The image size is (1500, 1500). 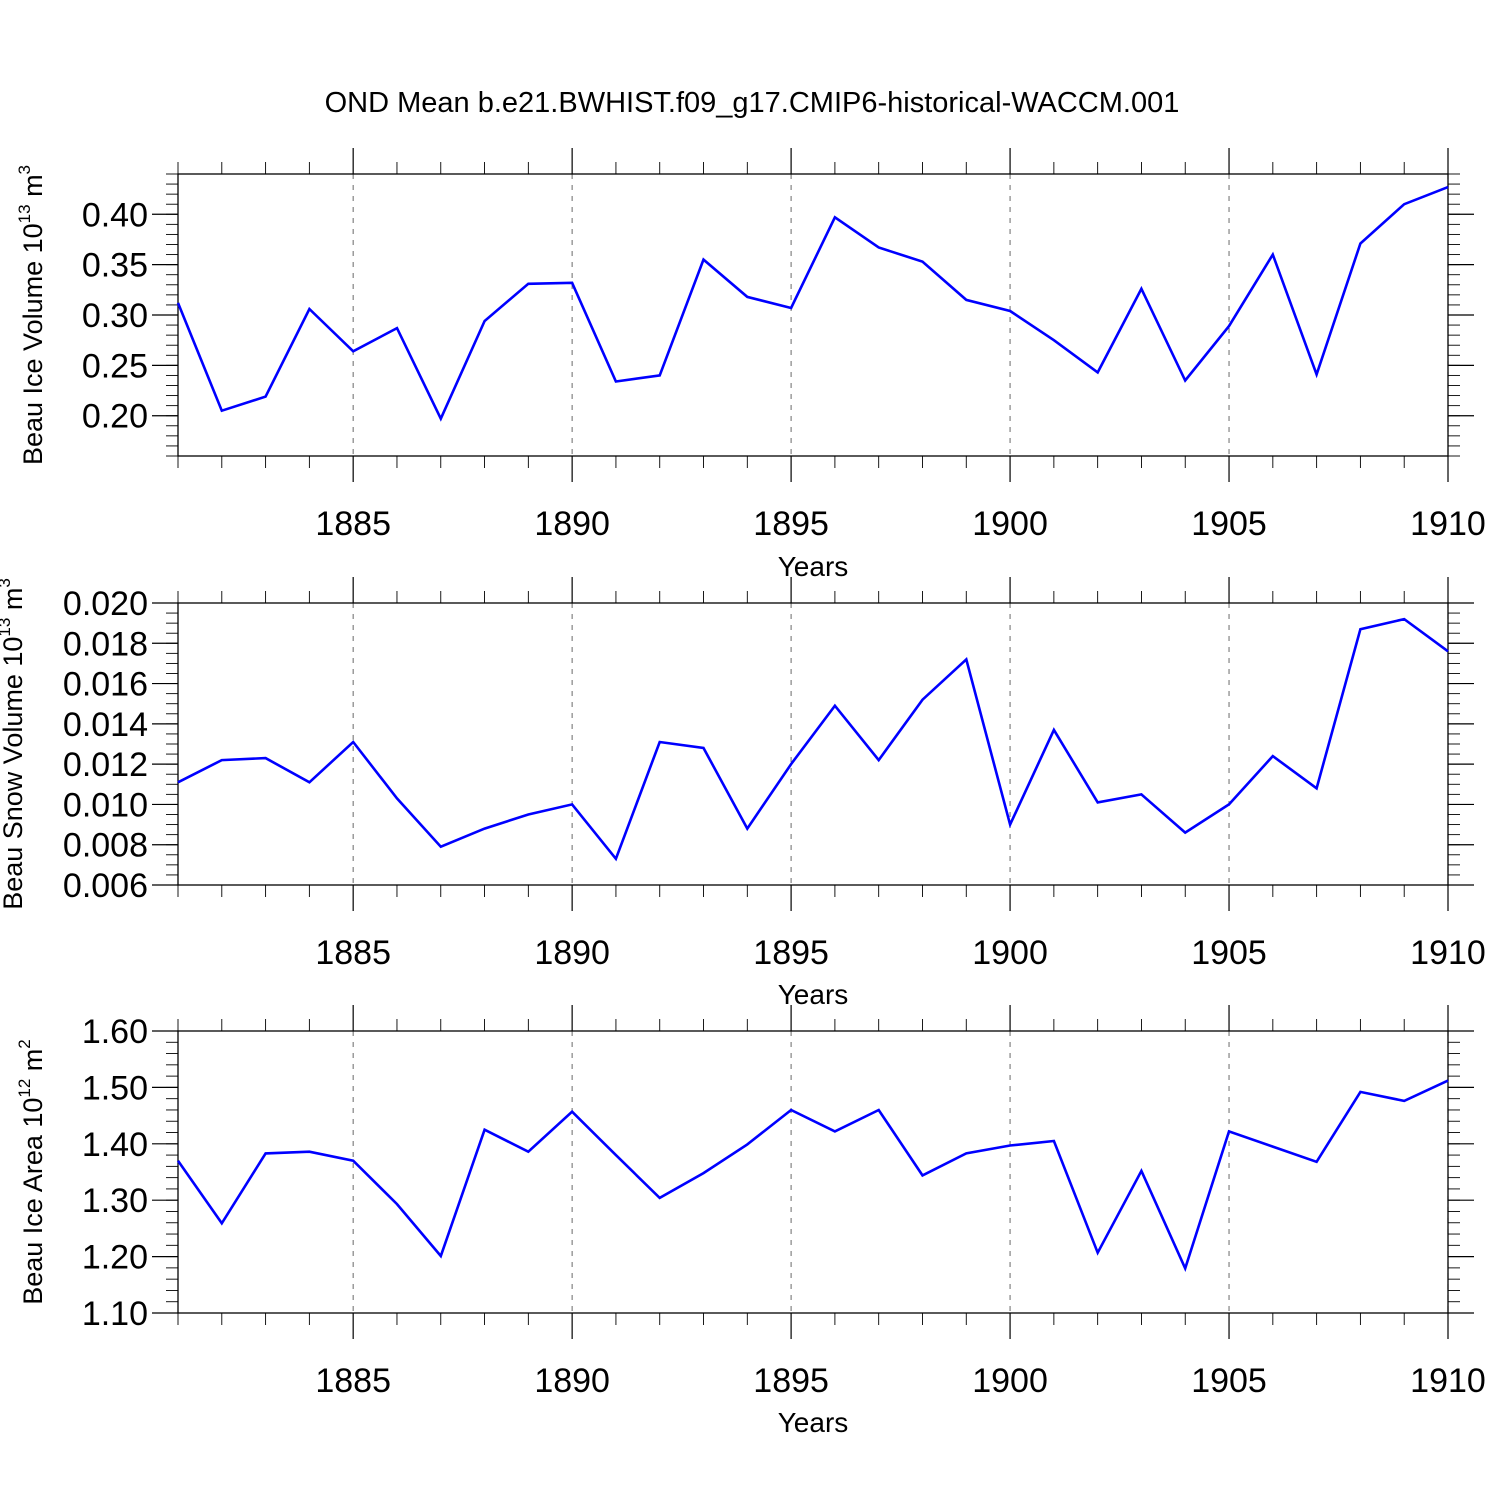 What do you see at coordinates (813, 739) in the screenshot?
I see `series-line-snow-volume` at bounding box center [813, 739].